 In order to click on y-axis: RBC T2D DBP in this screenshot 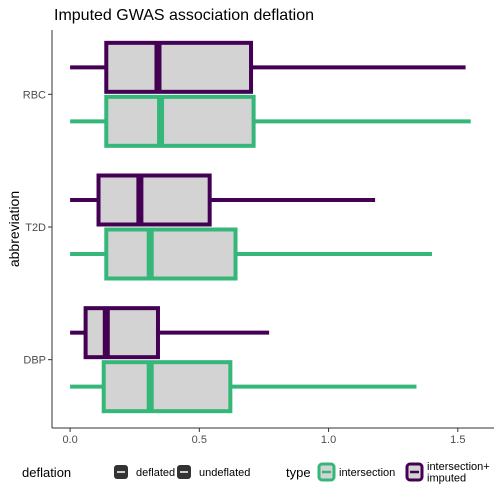, I will do `click(38, 229)`.